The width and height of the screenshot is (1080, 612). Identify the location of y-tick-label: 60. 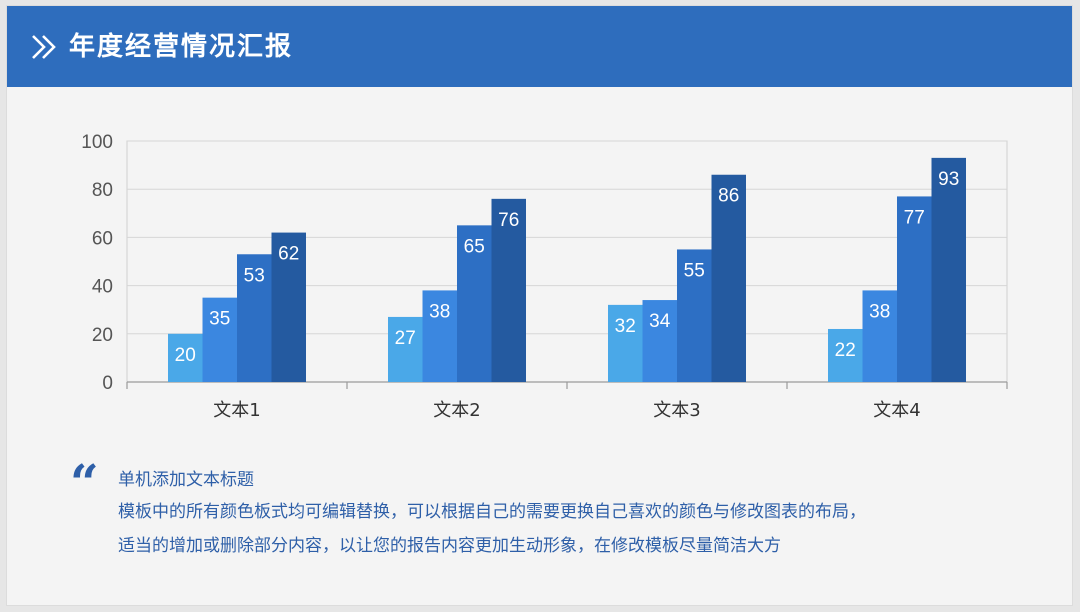
(102, 238).